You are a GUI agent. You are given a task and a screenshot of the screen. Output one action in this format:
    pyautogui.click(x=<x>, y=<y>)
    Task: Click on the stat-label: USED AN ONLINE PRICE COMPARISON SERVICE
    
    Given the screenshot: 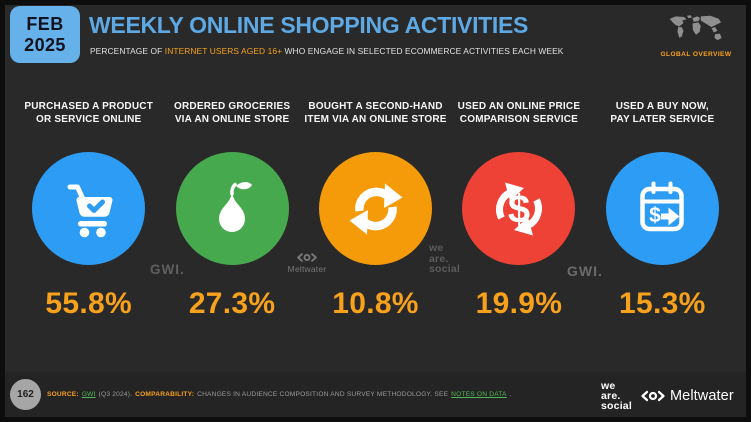 What is the action you would take?
    pyautogui.click(x=519, y=123)
    